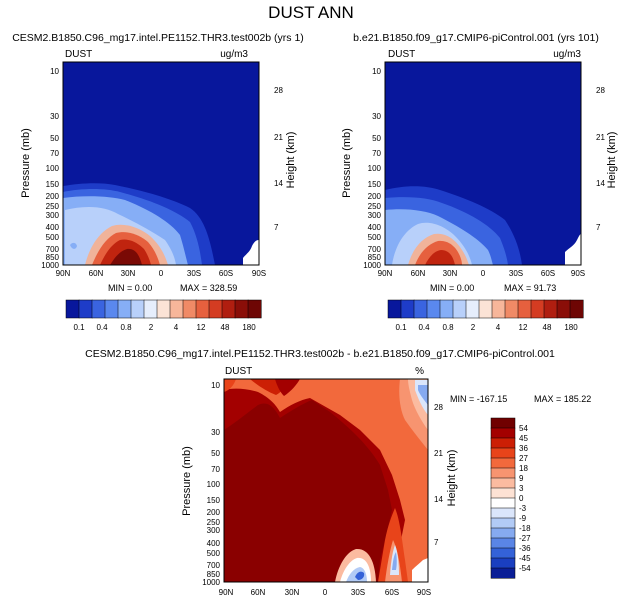  I want to click on y-tick-label: 10, so click(376, 71).